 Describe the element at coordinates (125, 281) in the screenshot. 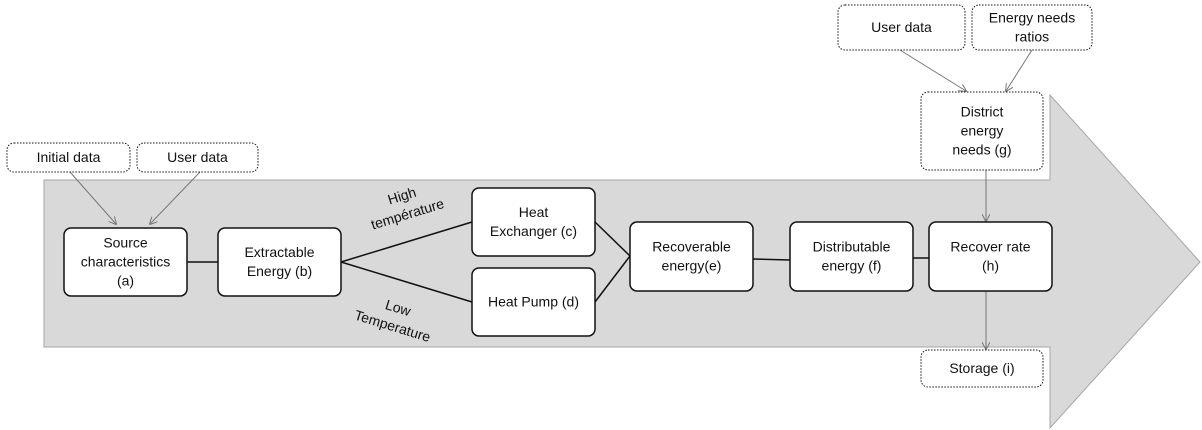

I see `node-label: (a)` at that location.